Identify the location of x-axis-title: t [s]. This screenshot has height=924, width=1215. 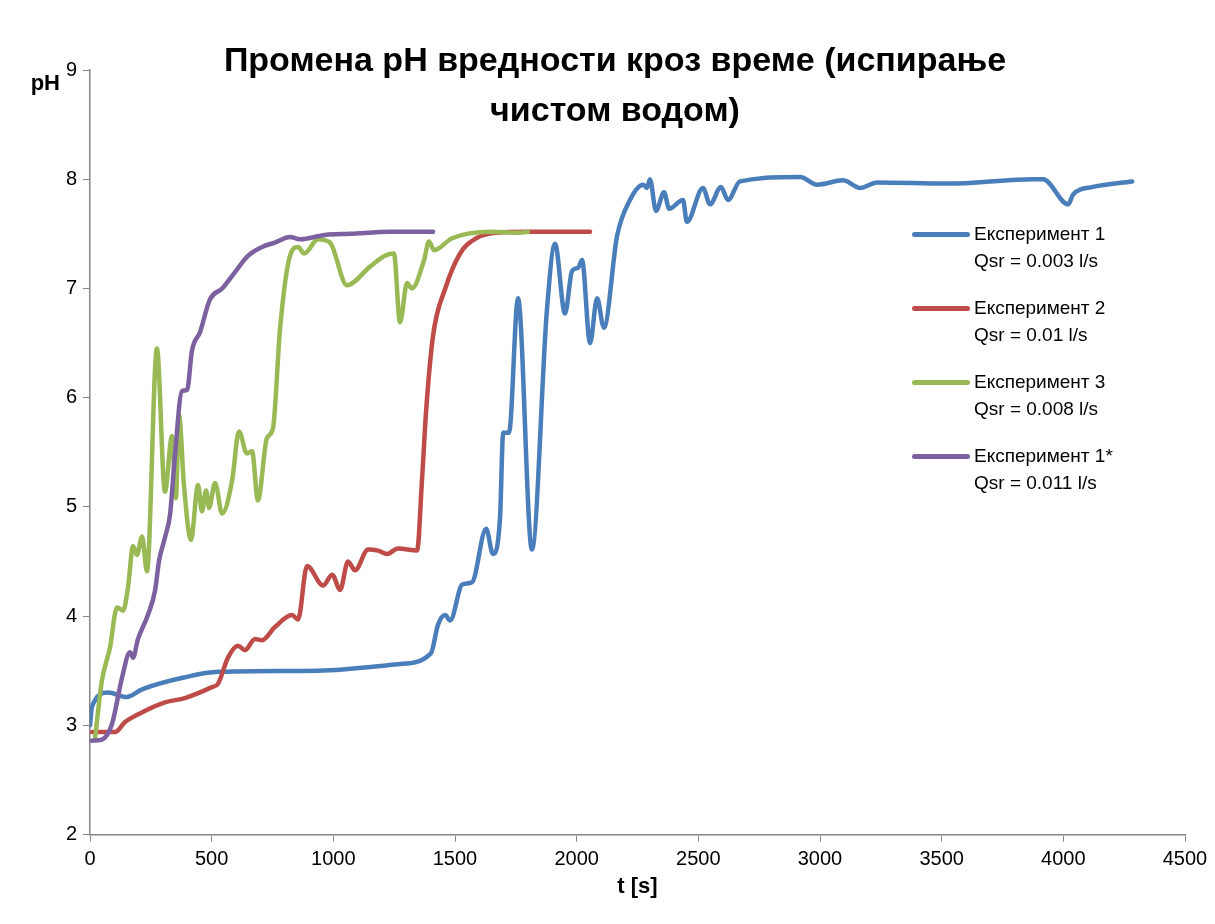
(637, 885).